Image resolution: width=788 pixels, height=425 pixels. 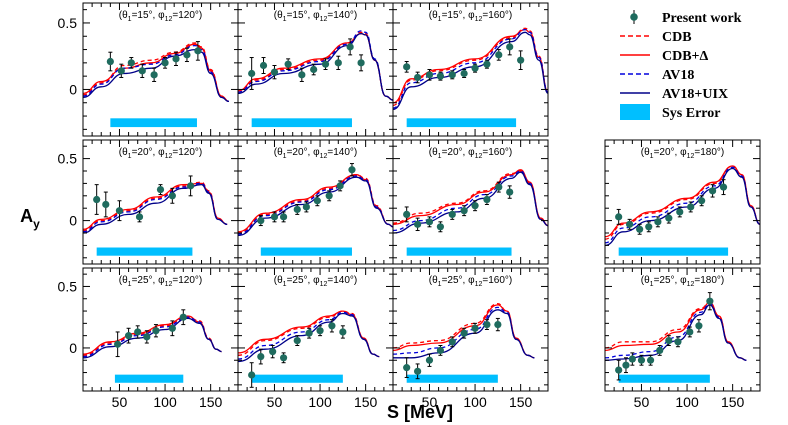 I want to click on panel-title: (θ1=15°, φ12=140°), so click(x=315, y=16).